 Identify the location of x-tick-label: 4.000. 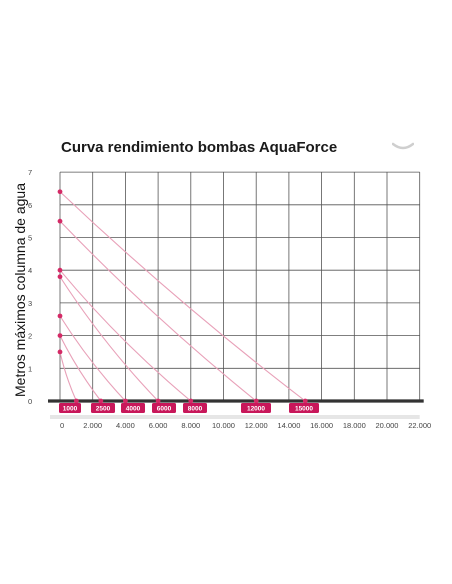
(125, 425).